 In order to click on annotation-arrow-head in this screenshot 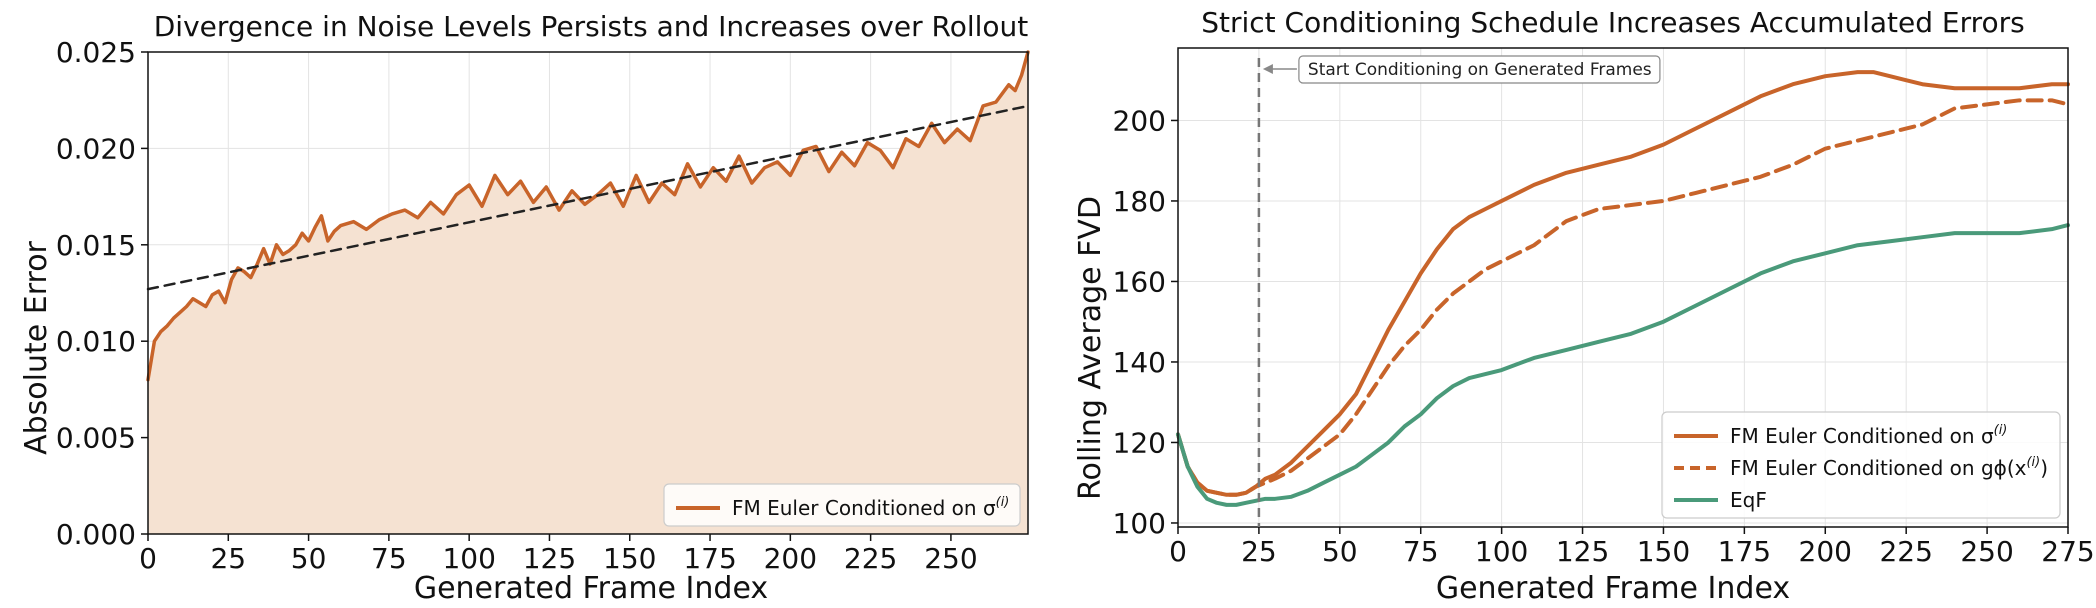, I will do `click(1267, 69)`.